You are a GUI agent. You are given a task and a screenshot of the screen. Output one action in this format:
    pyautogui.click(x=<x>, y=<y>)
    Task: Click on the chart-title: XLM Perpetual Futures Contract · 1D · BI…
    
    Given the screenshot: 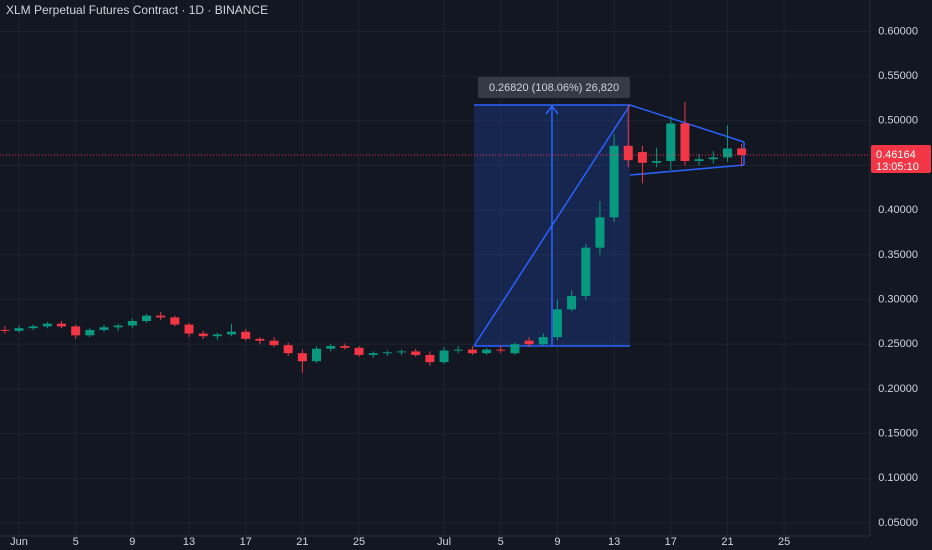 What is the action you would take?
    pyautogui.click(x=137, y=10)
    